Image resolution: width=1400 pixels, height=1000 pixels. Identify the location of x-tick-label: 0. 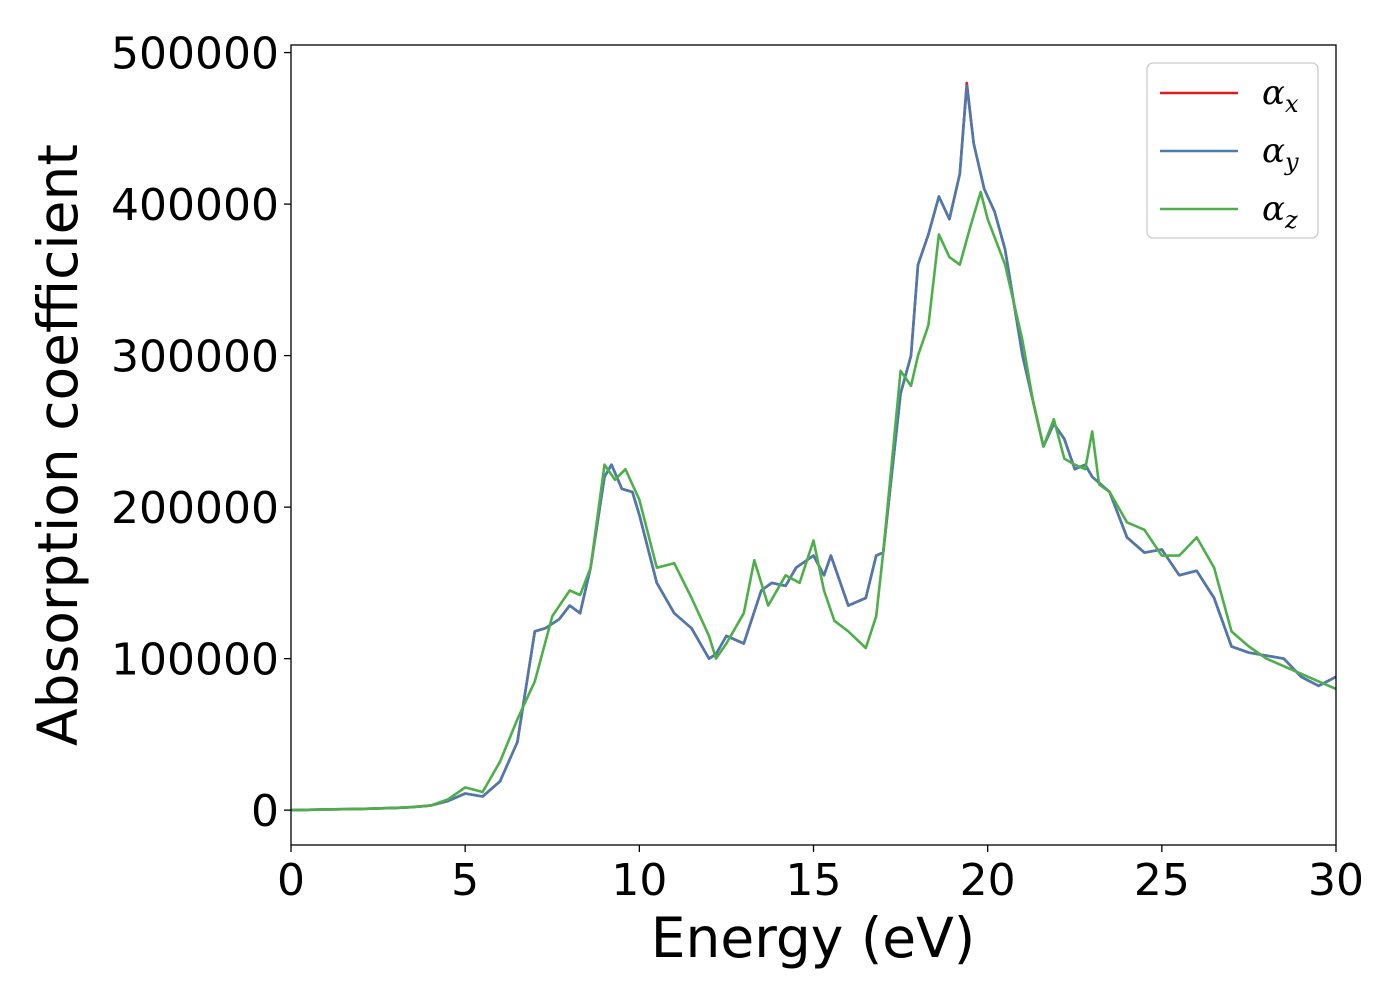
(291, 880).